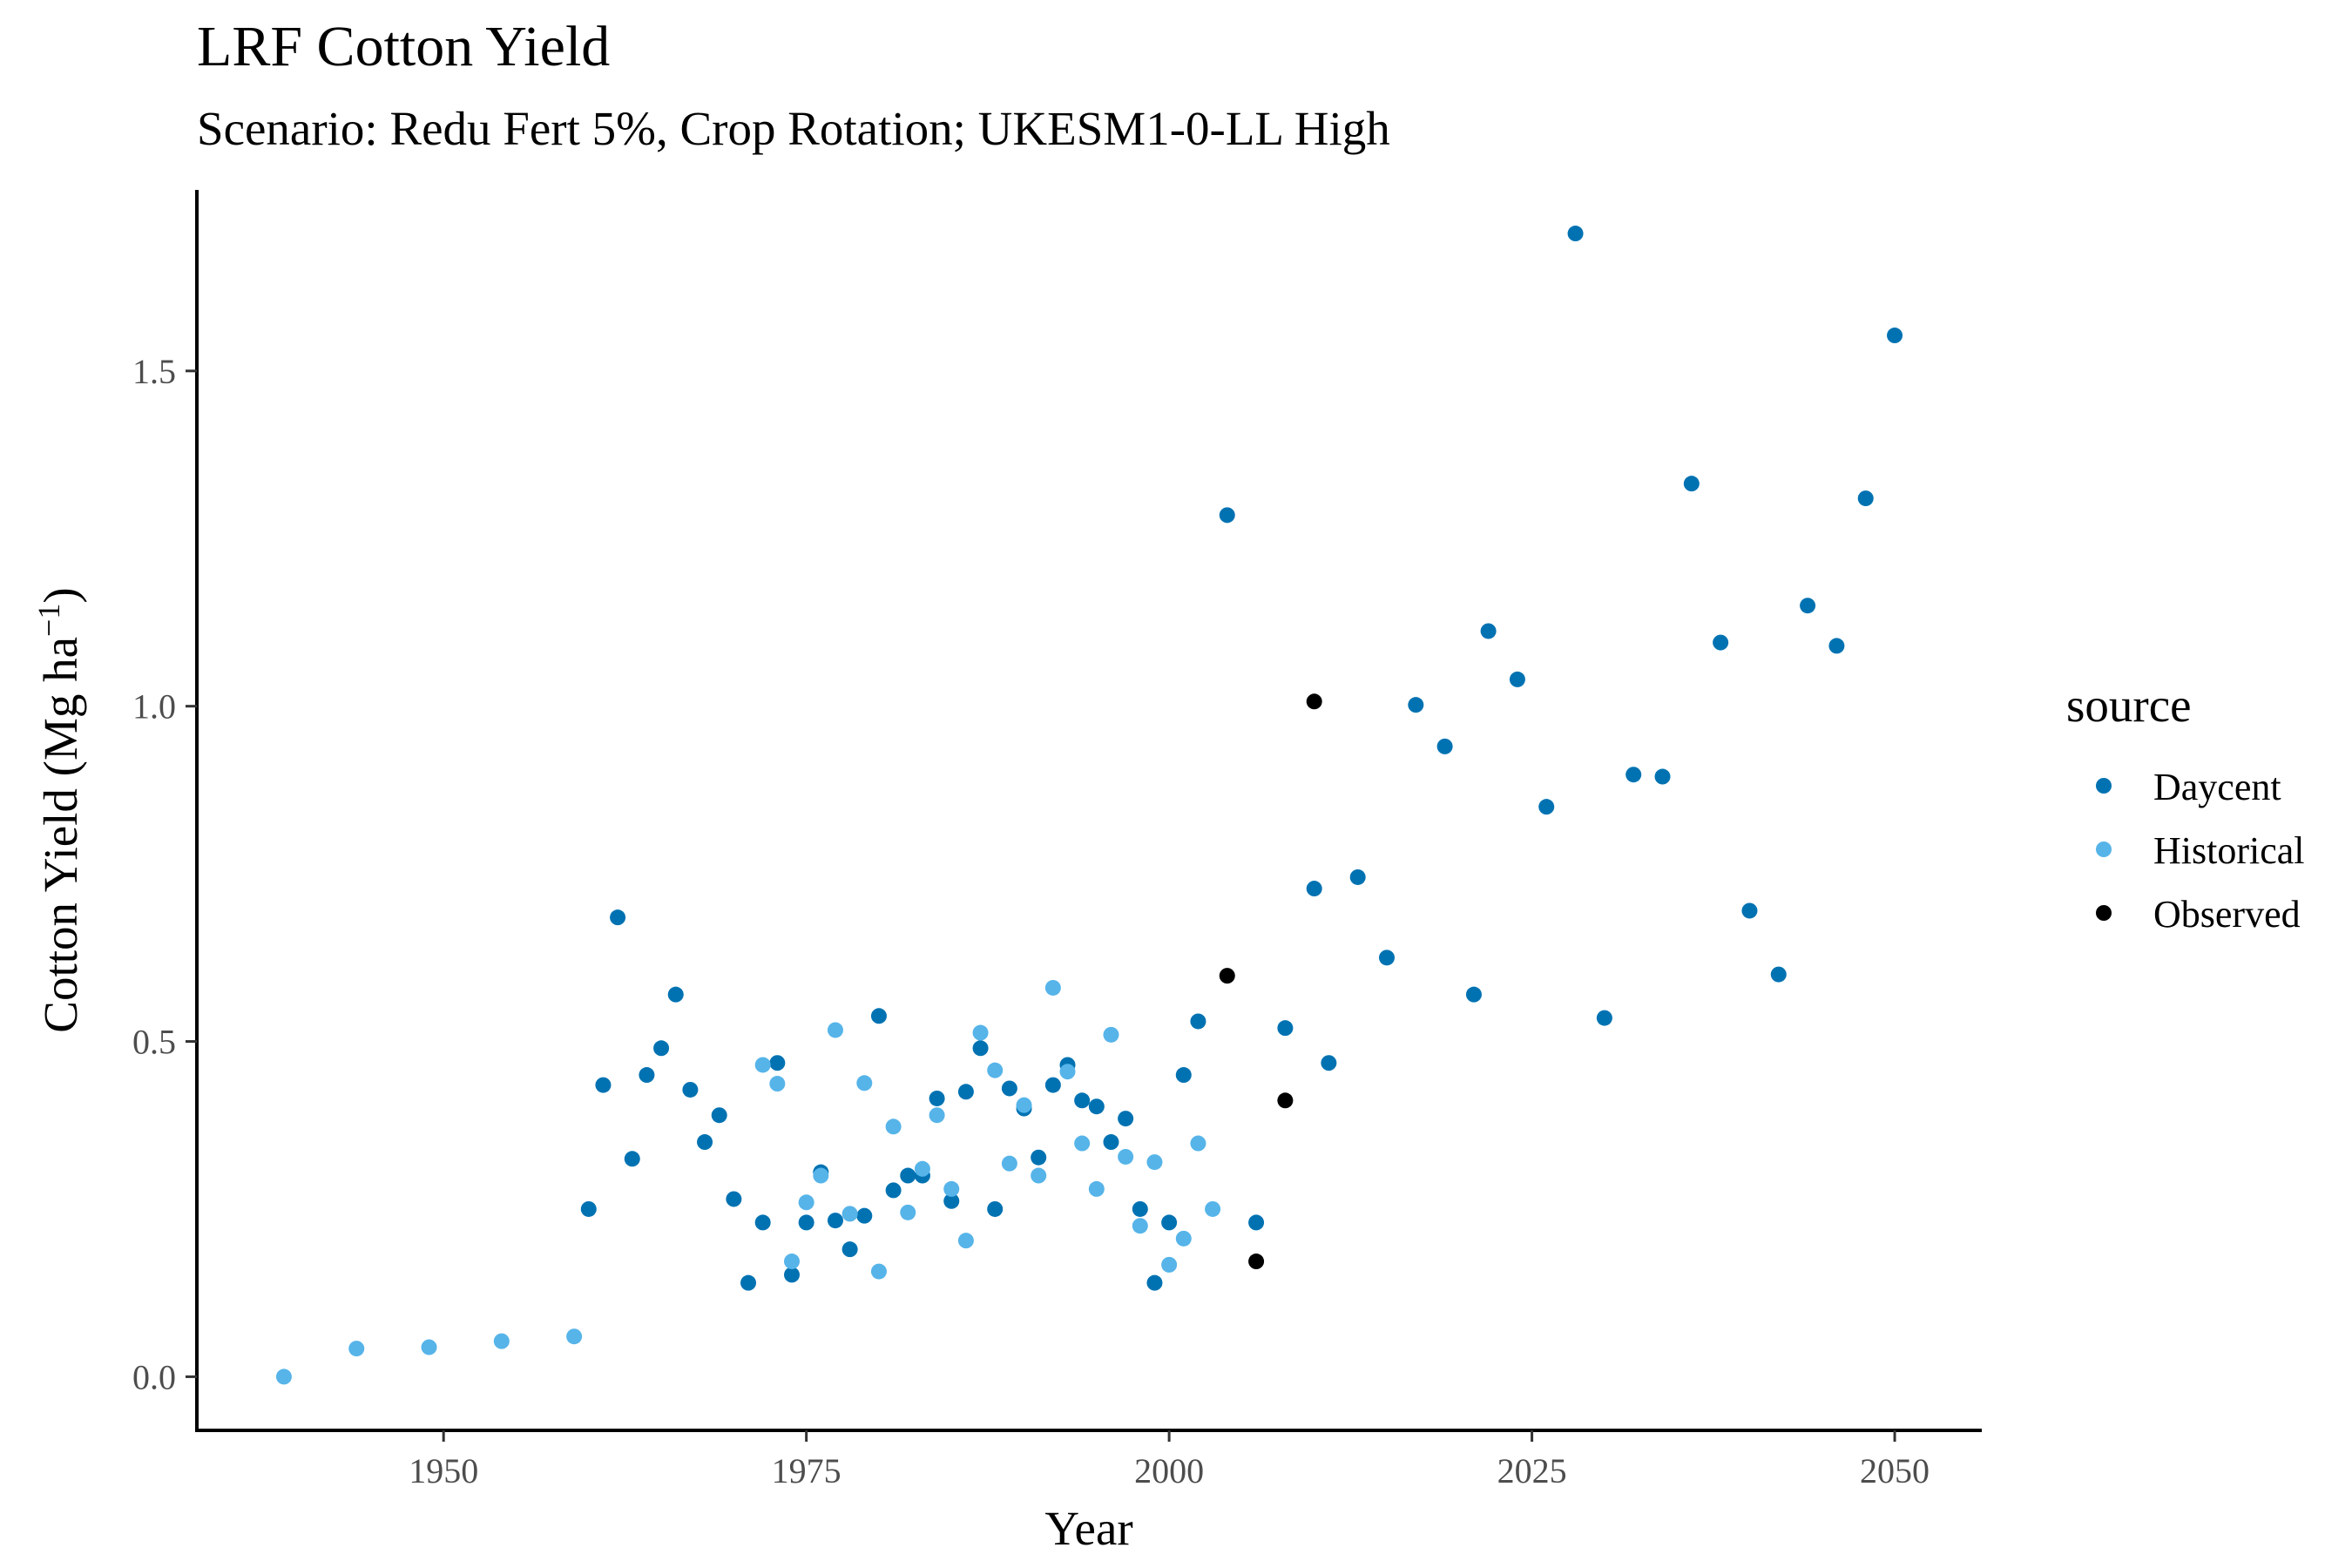 This screenshot has height=1568, width=2352. What do you see at coordinates (154, 371) in the screenshot?
I see `y-tick-label: 1.5` at bounding box center [154, 371].